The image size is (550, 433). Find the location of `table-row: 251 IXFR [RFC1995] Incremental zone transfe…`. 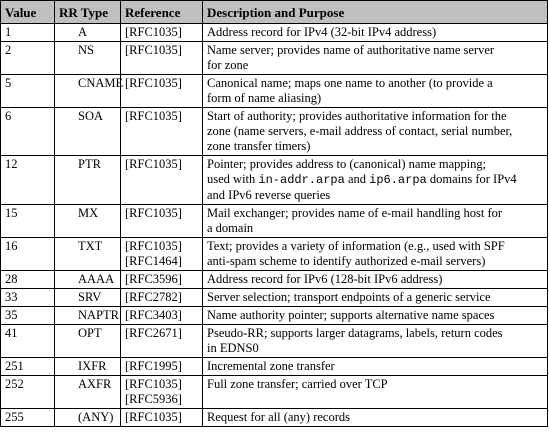

table-row: 251 IXFR [RFC1995] Incremental zone transfe… is located at coordinates (274, 366).